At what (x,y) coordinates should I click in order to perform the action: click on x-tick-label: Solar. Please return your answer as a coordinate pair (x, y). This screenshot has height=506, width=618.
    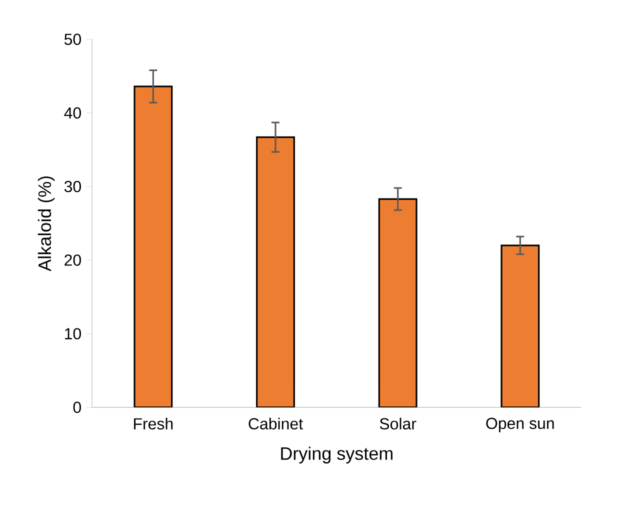
    Looking at the image, I should click on (398, 424).